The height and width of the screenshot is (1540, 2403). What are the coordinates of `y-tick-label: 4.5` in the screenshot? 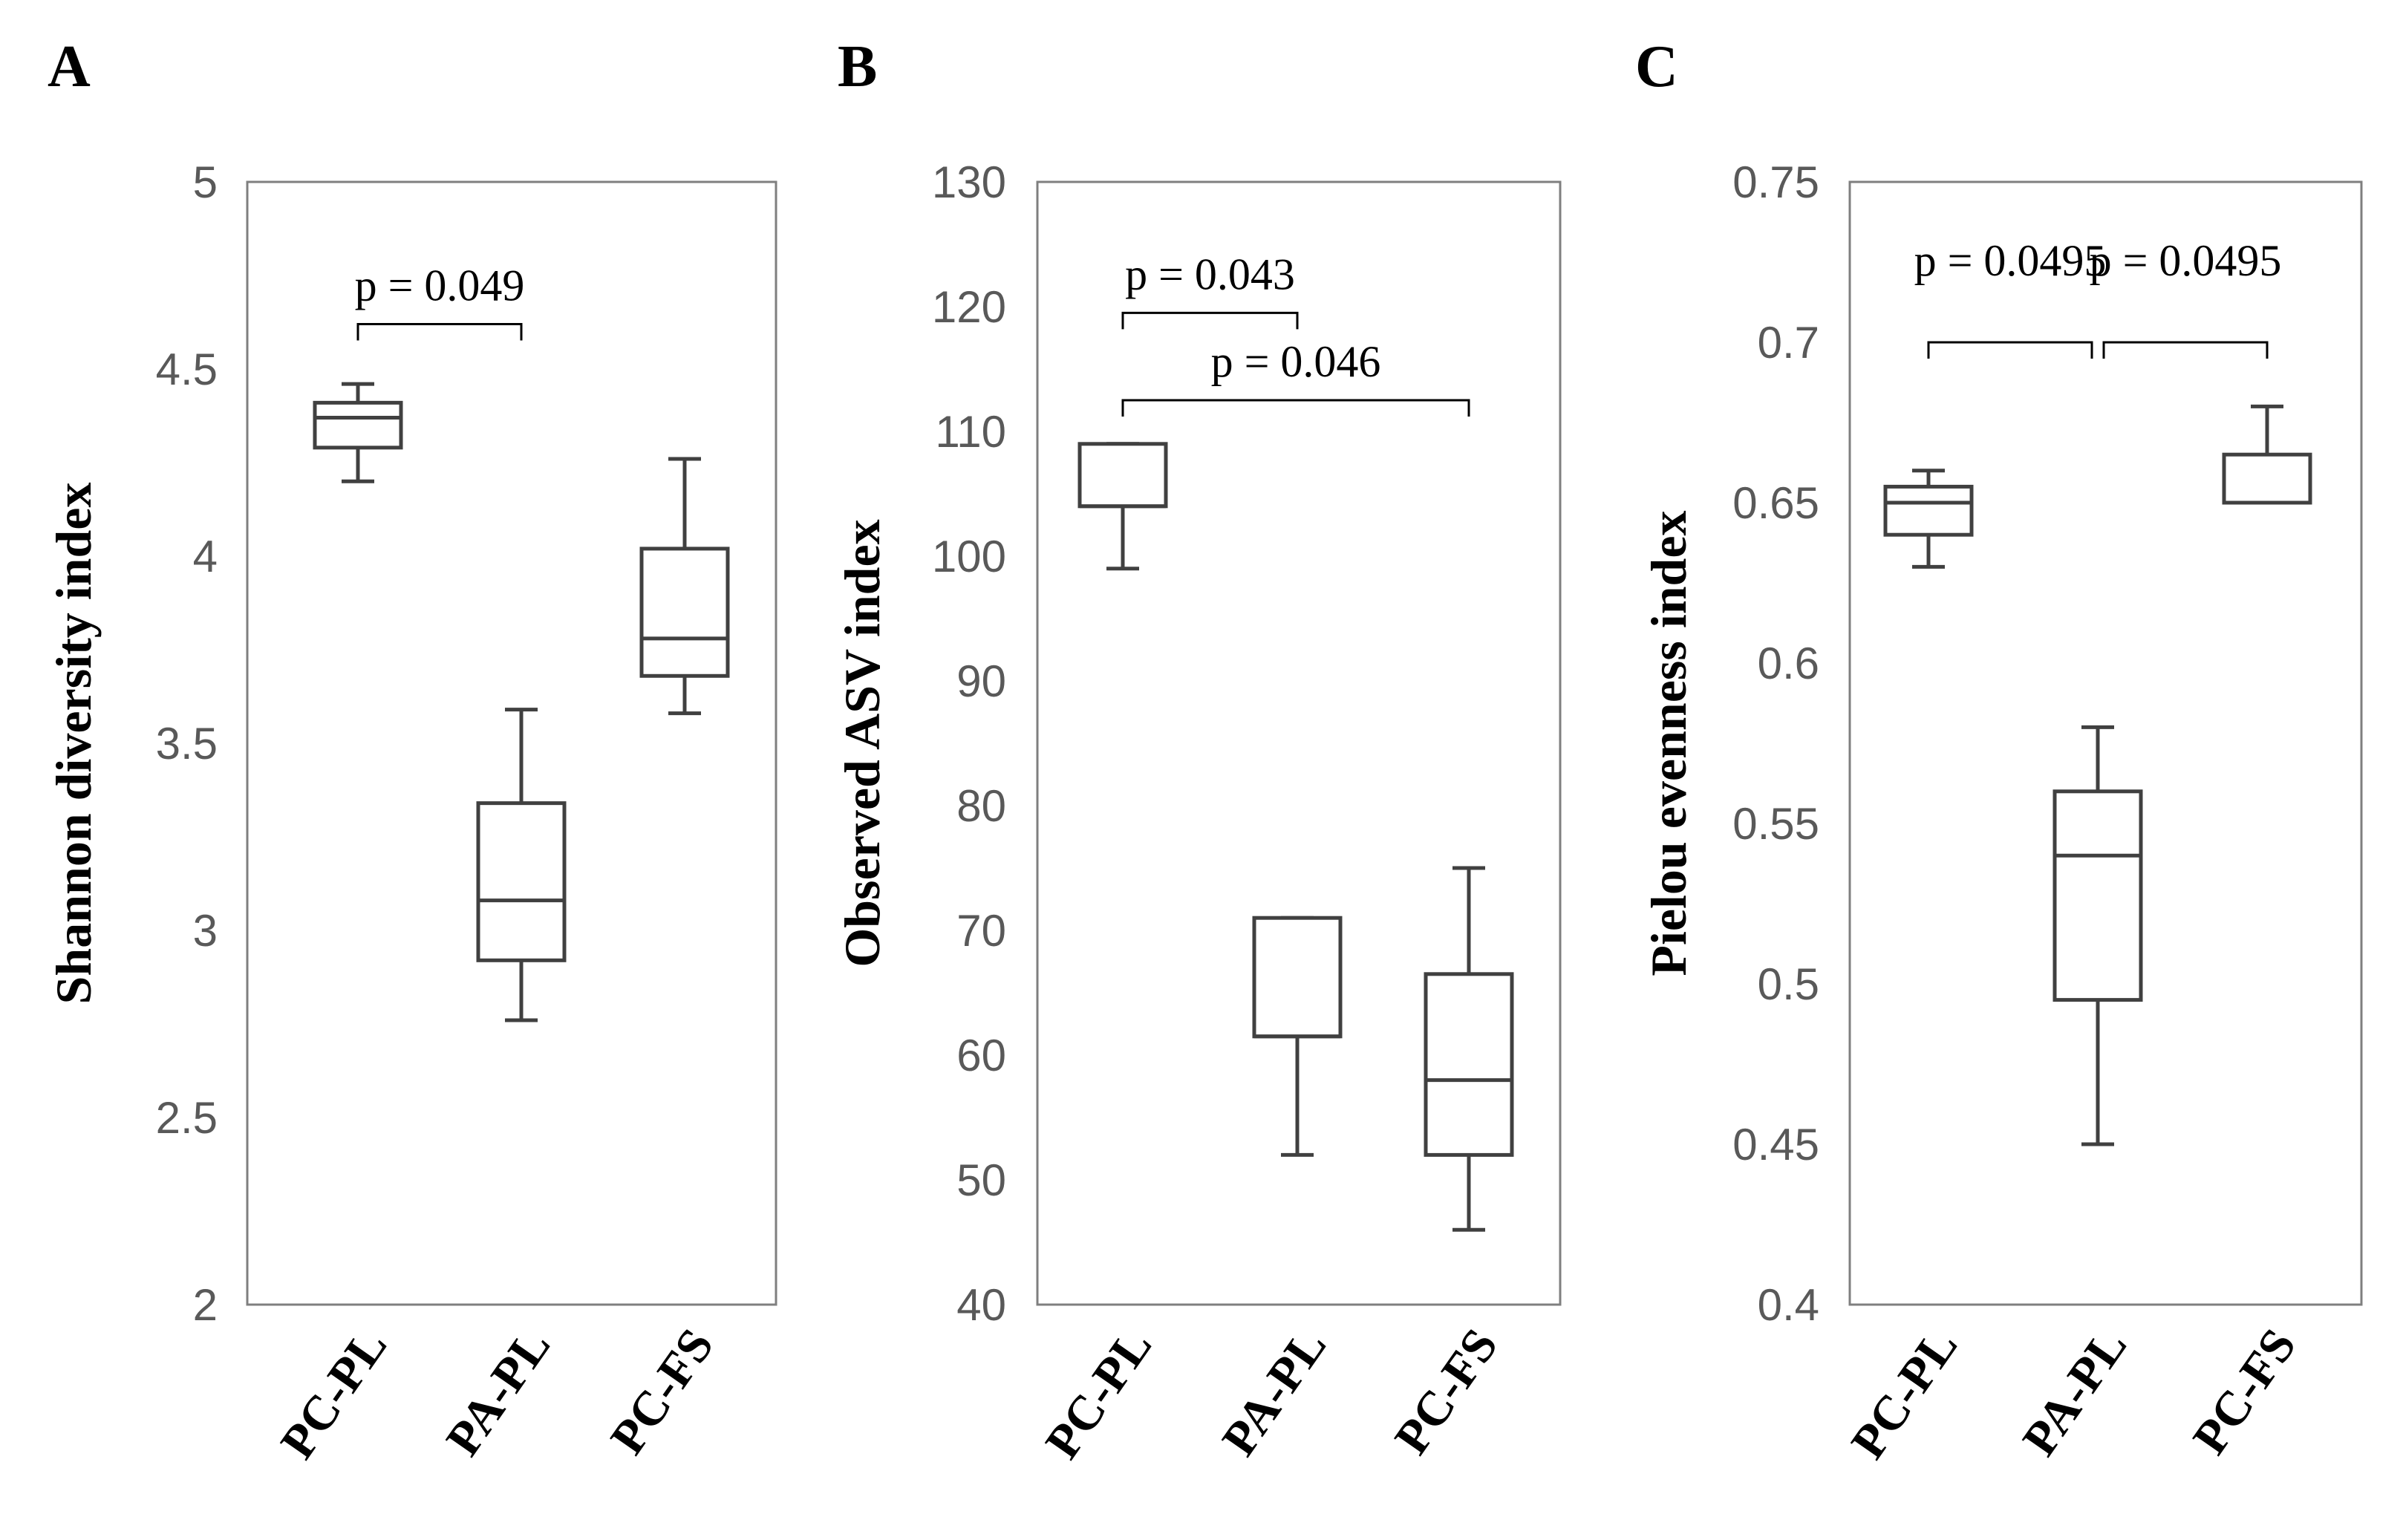 It's located at (187, 369).